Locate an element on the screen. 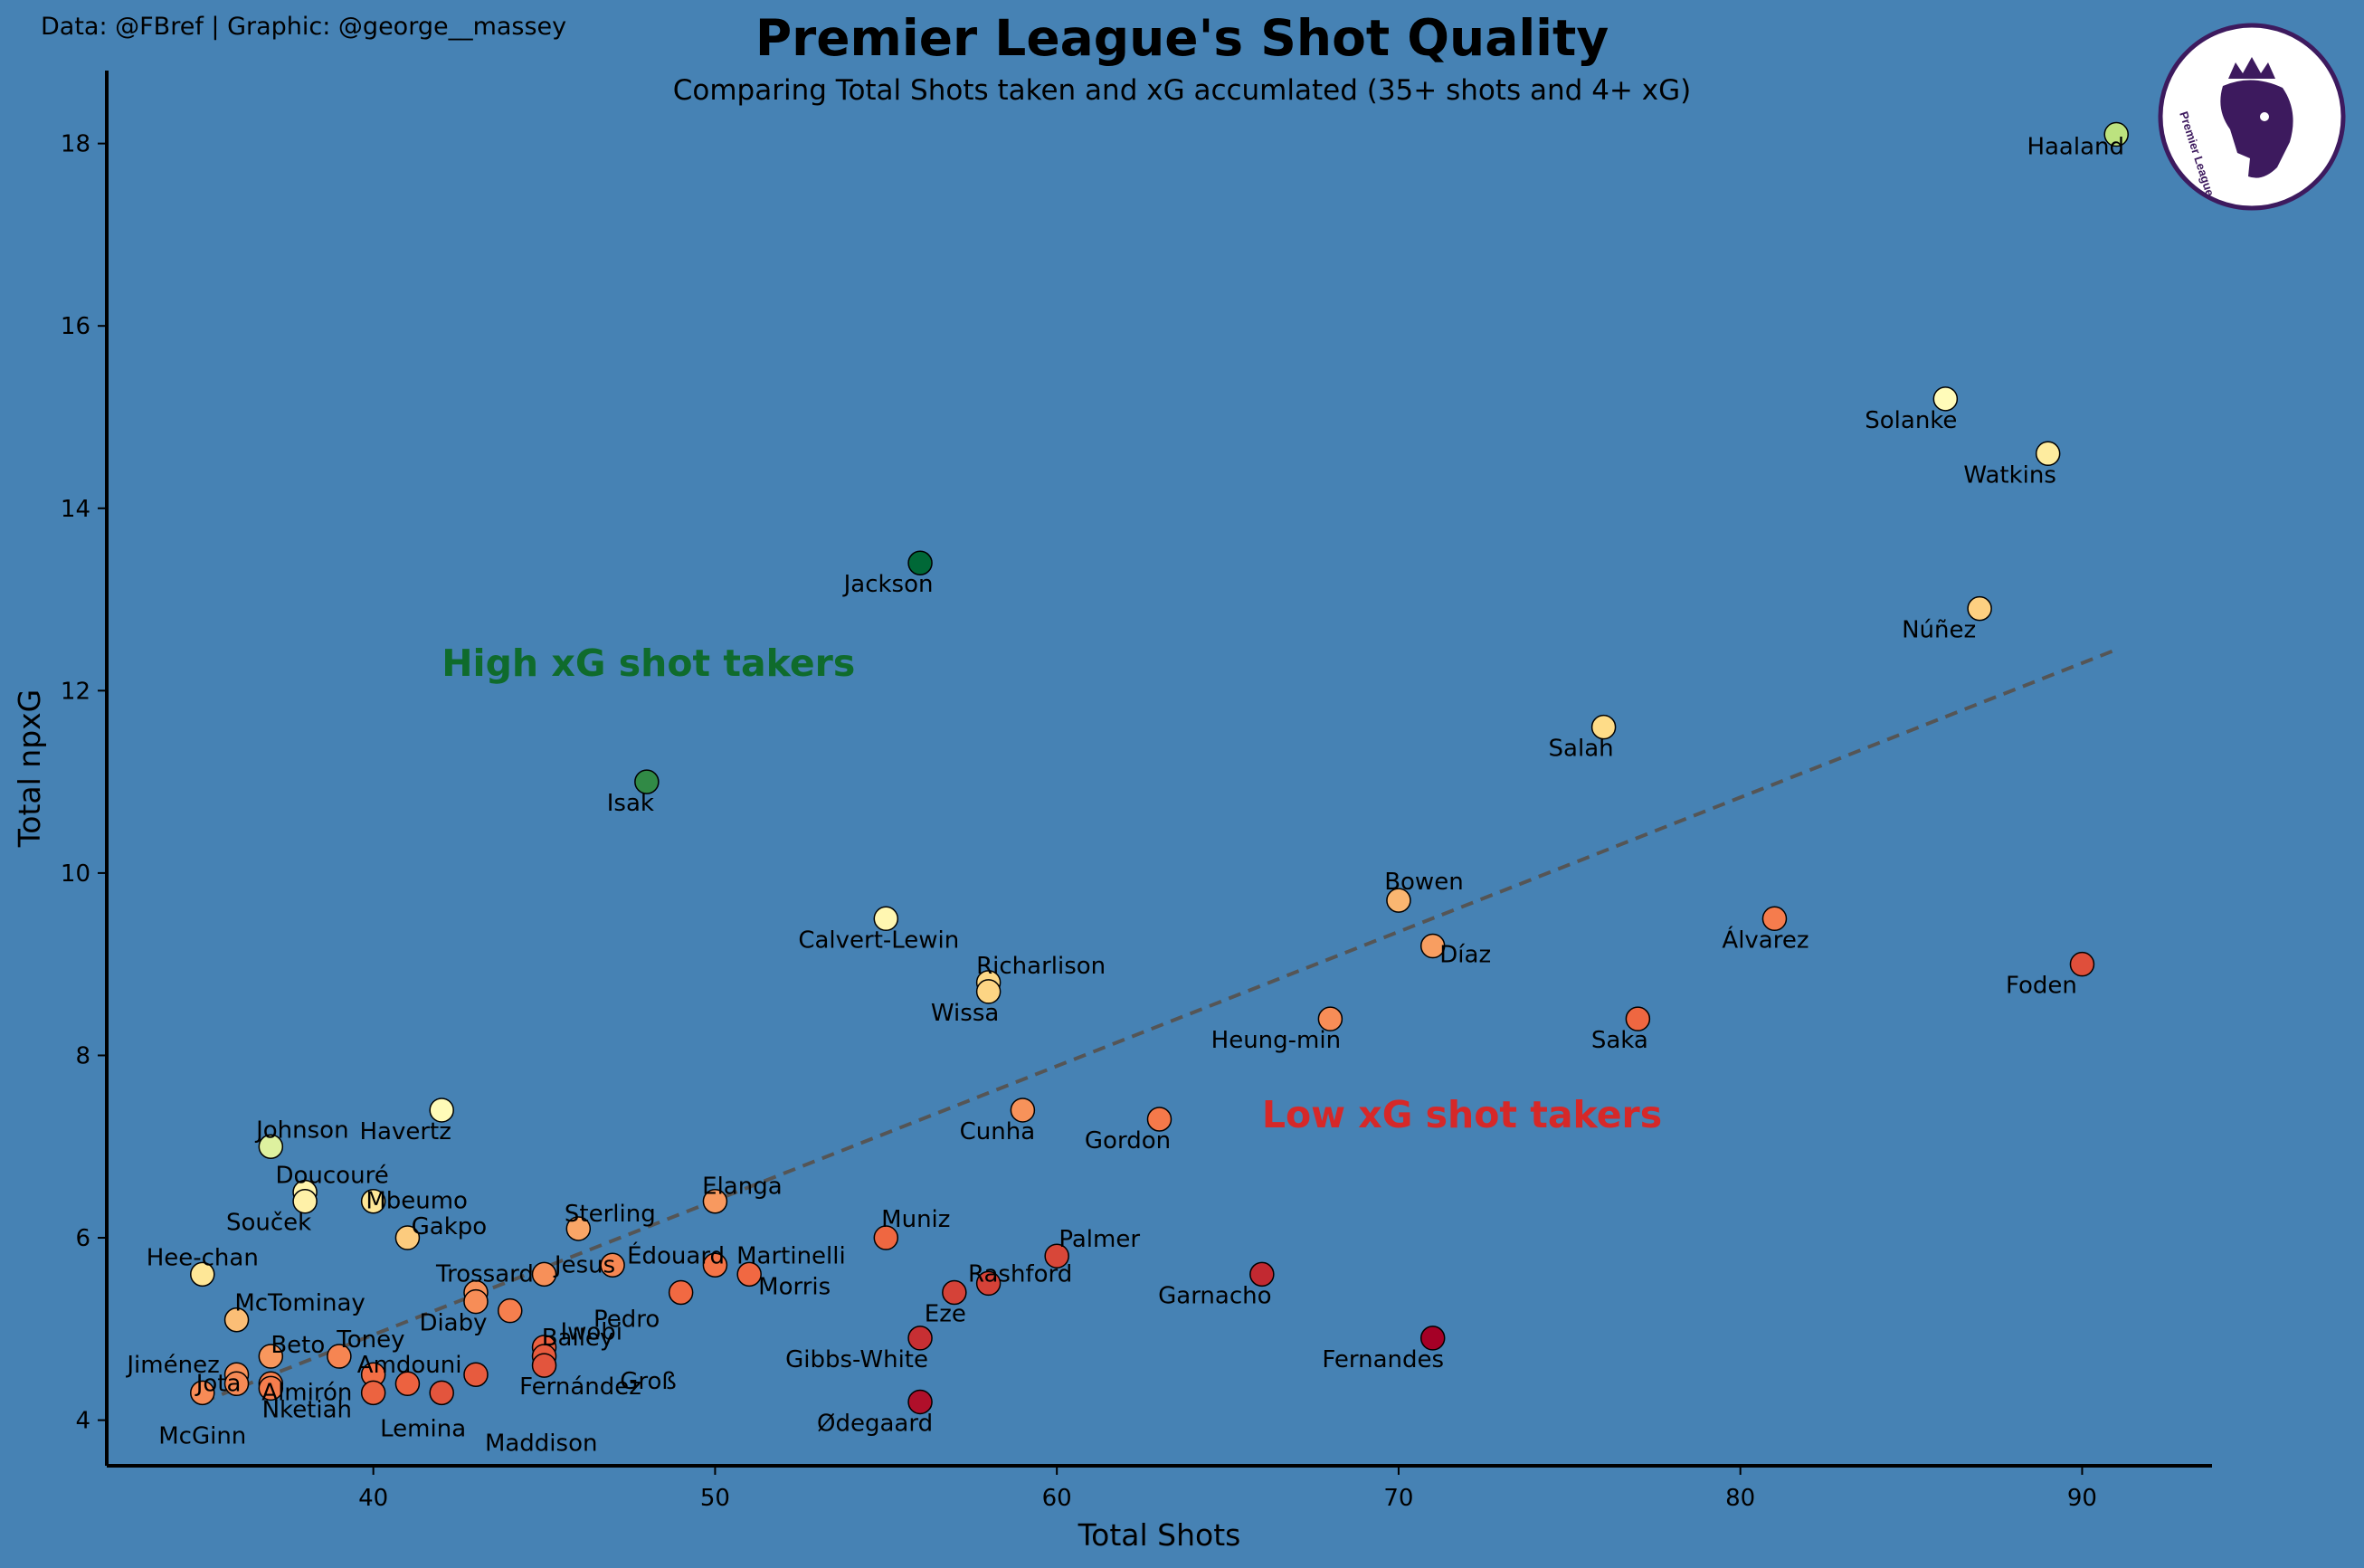 This screenshot has height=1568, width=2364. point-cunha is located at coordinates (1023, 1111).